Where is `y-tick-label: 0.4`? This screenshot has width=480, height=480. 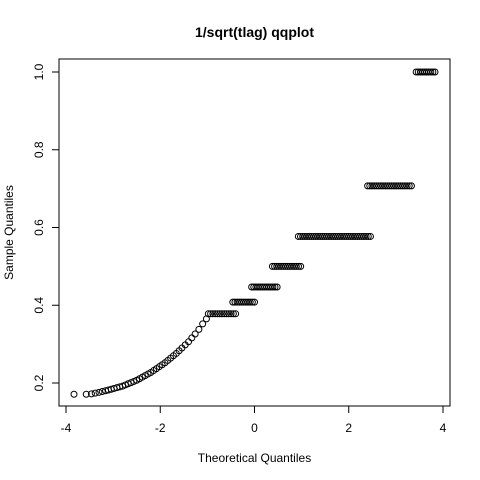 y-tick-label: 0.4 is located at coordinates (39, 305).